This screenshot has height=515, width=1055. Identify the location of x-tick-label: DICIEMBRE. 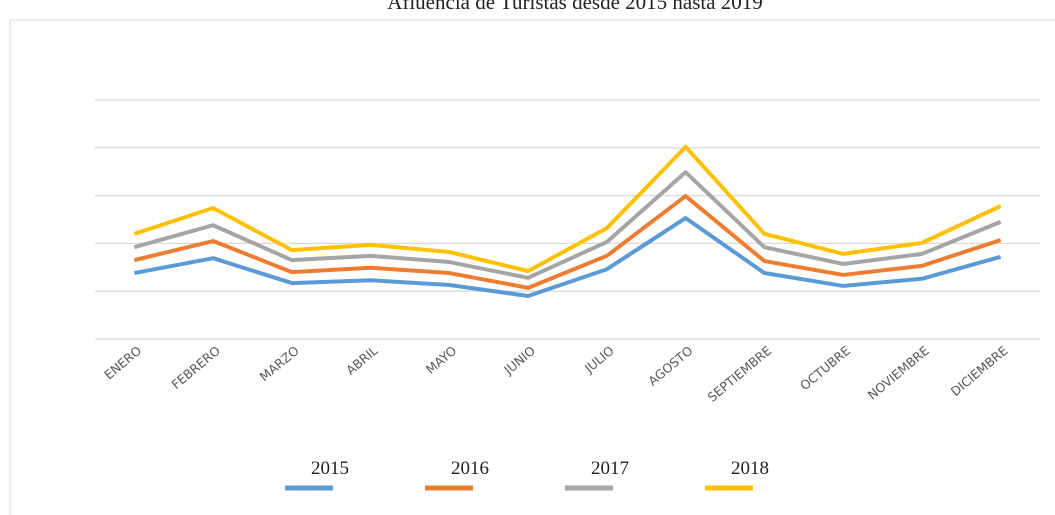
(979, 371).